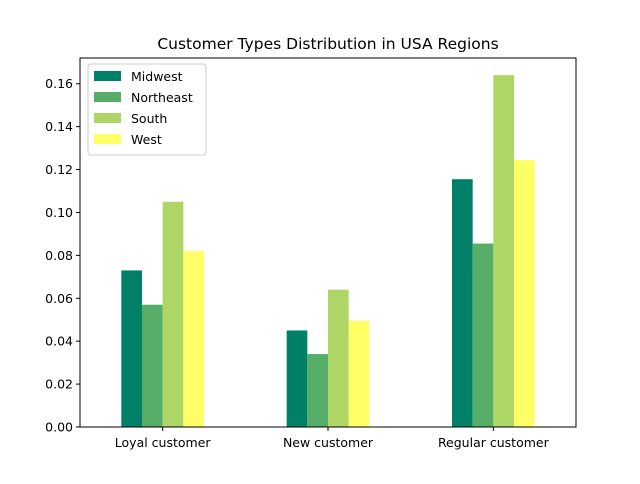  Describe the element at coordinates (59, 126) in the screenshot. I see `y-tick-label: 0.14` at that location.